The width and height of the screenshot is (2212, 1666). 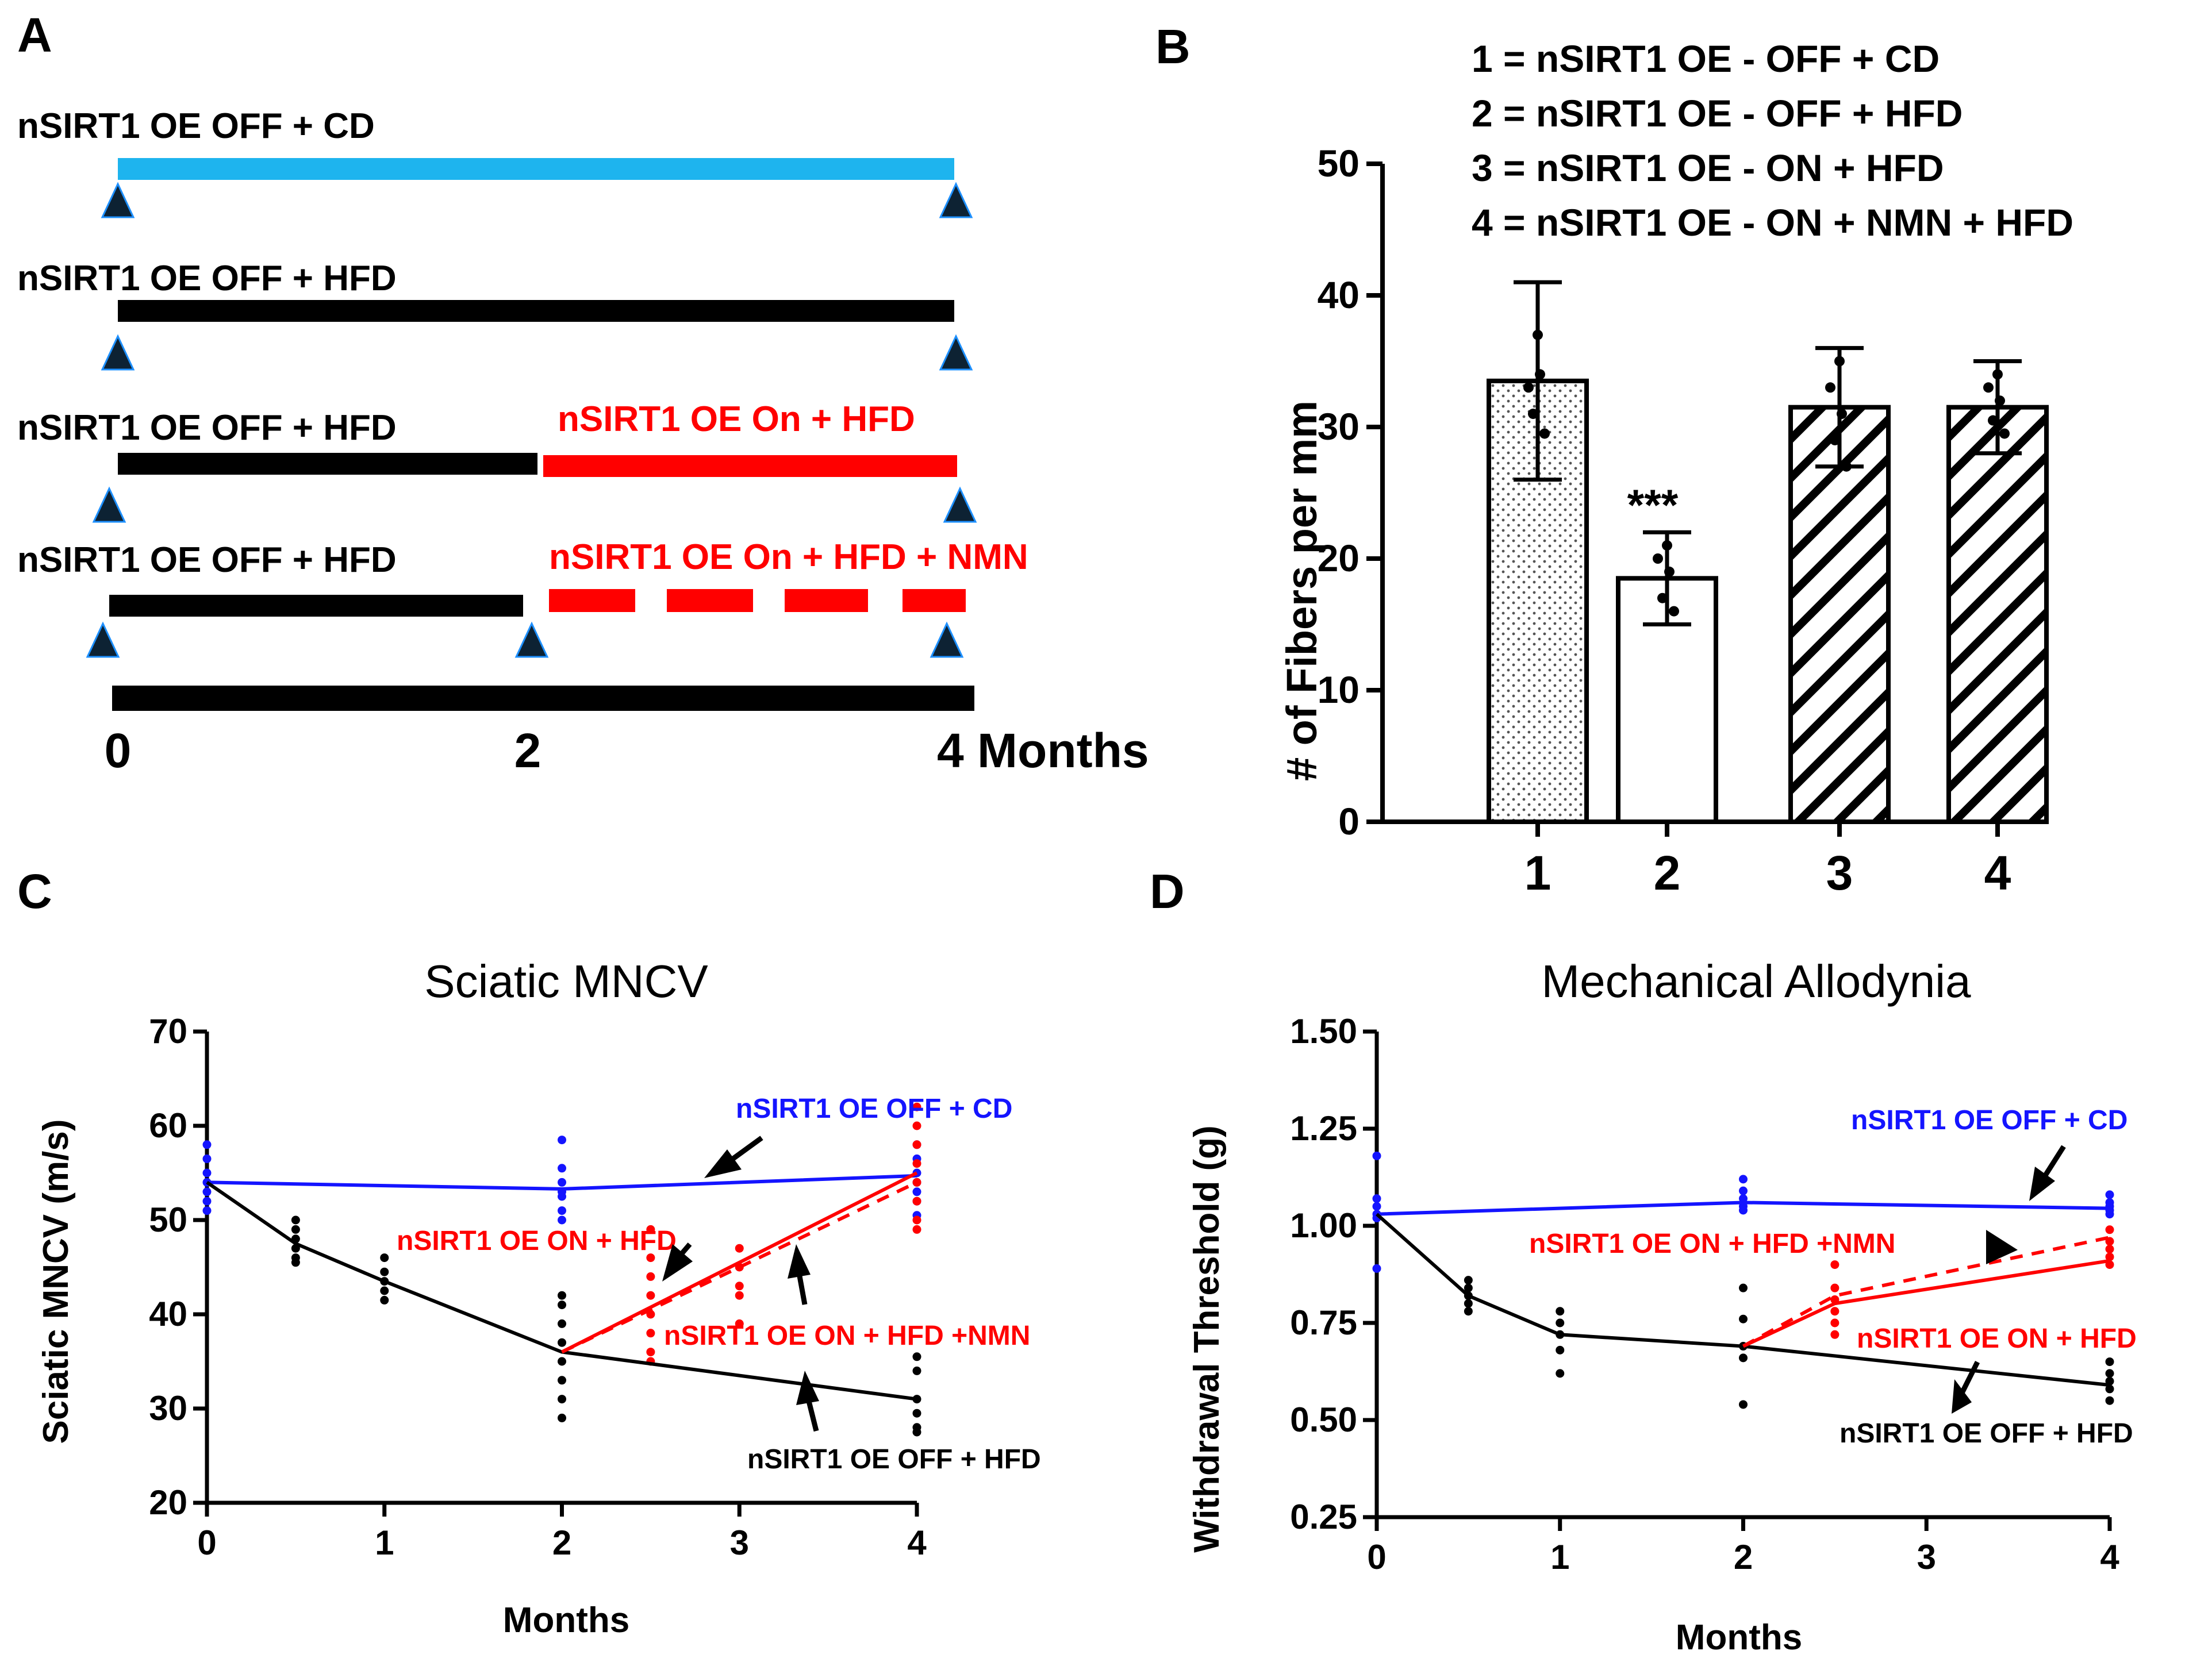 What do you see at coordinates (316, 606) in the screenshot?
I see `timeline-row4-bar-phase1` at bounding box center [316, 606].